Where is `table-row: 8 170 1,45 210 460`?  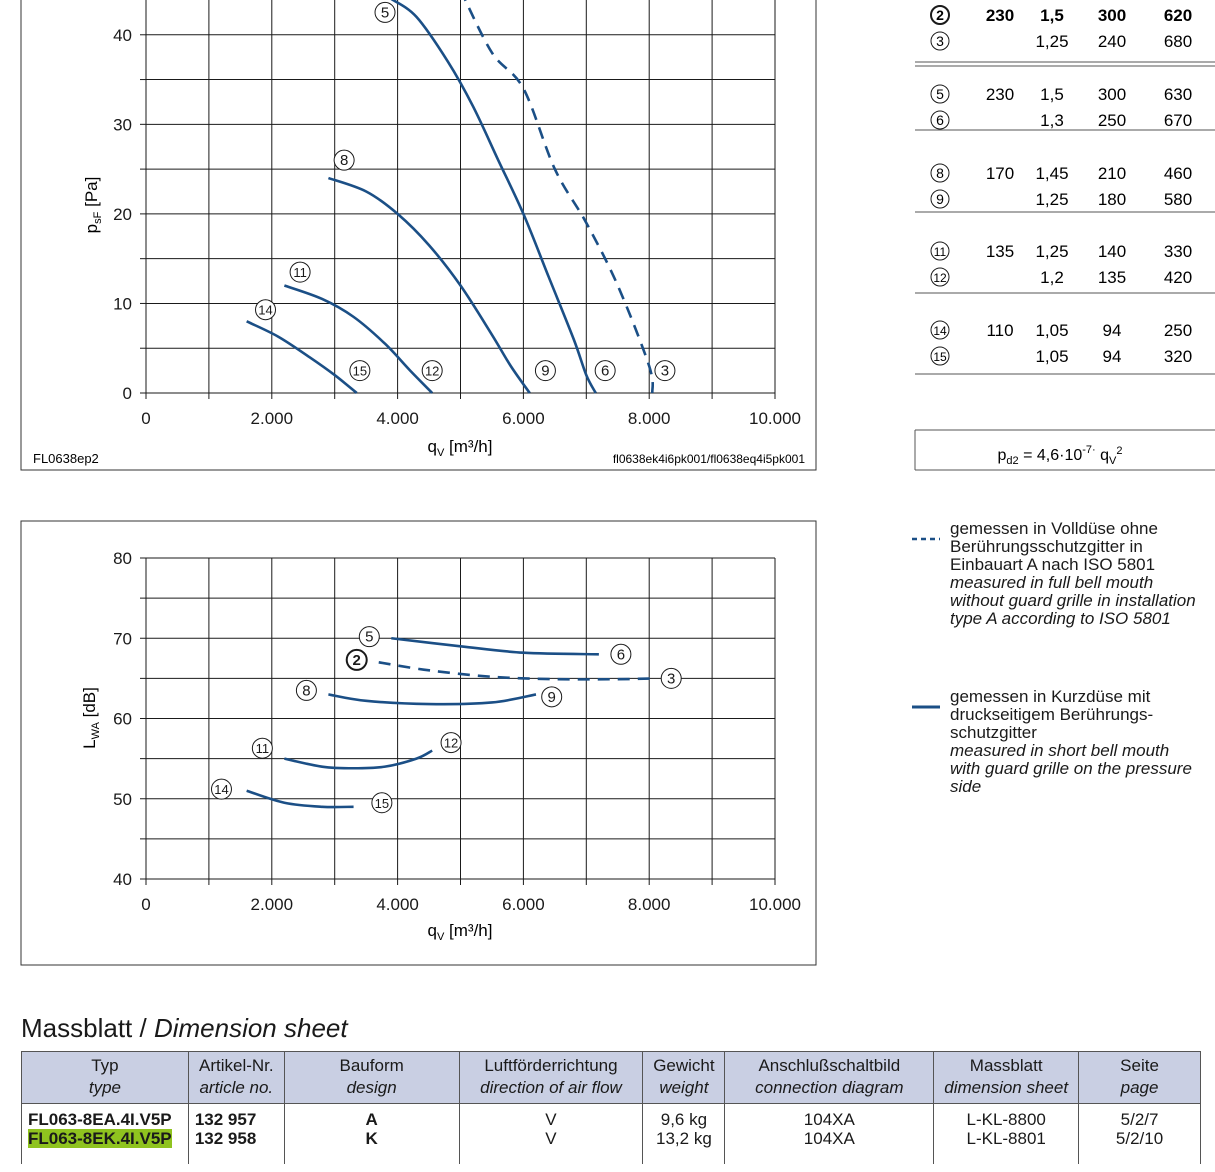
table-row: 8 170 1,45 210 460 is located at coordinates (1061, 173).